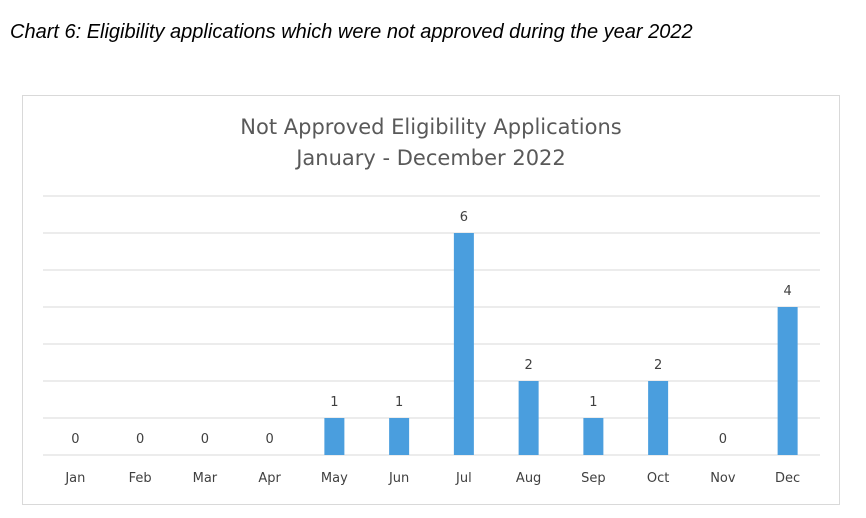 This screenshot has height=518, width=866. I want to click on x-axis-ticks: Jan Feb Mar Apr May Jun Jul Aug Sep Oct Nov Dec, so click(432, 478).